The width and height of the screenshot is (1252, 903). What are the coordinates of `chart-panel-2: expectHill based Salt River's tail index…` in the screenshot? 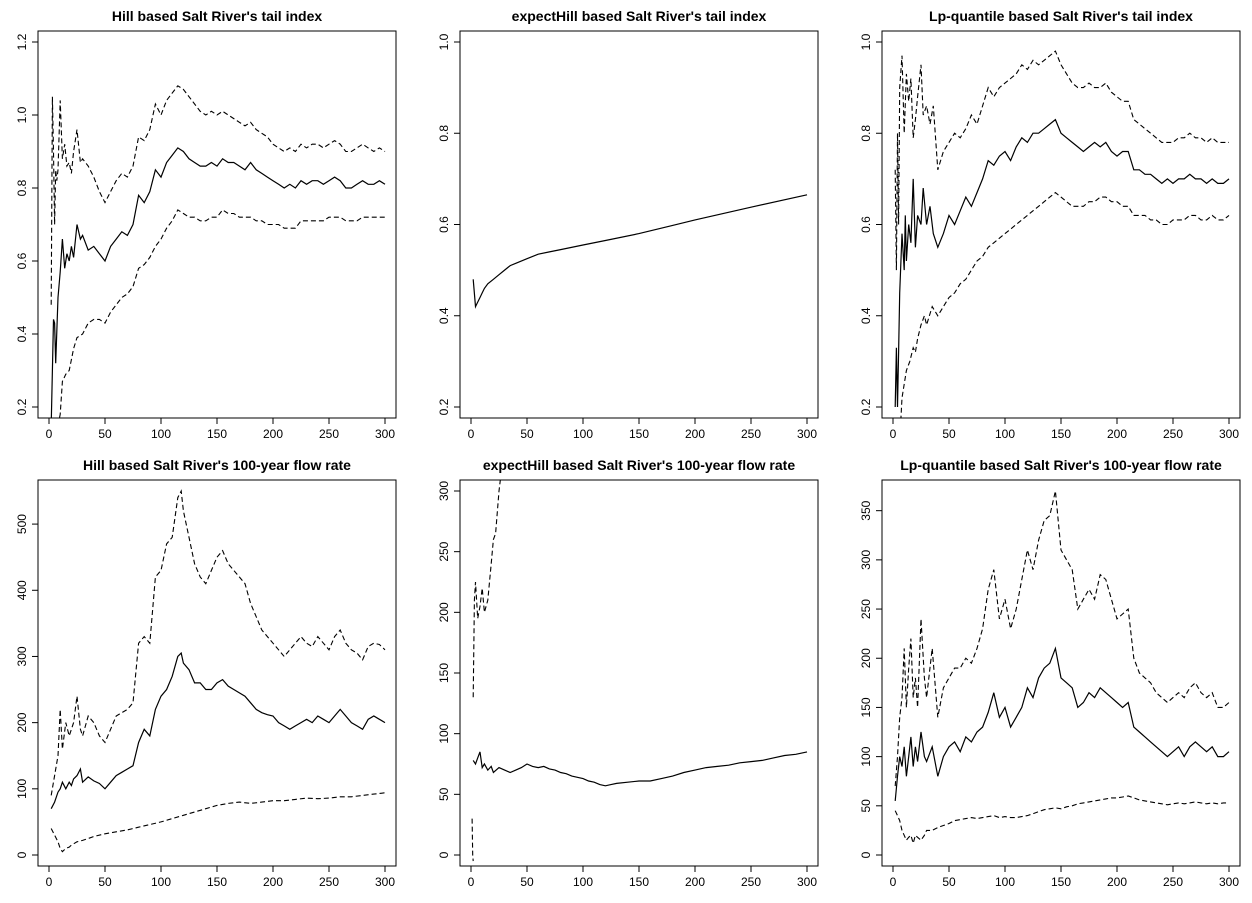 It's located at (628, 224).